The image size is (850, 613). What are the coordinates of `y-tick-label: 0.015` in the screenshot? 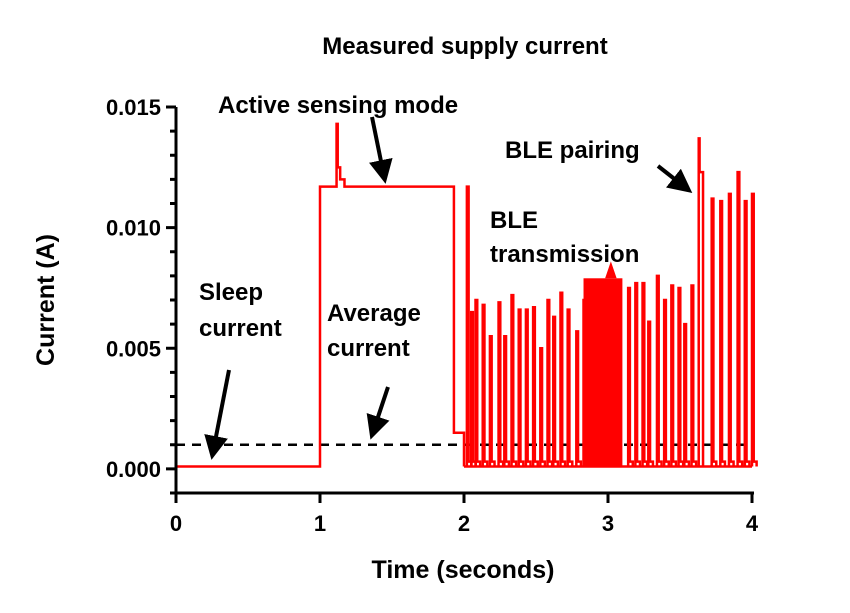 It's located at (133, 107).